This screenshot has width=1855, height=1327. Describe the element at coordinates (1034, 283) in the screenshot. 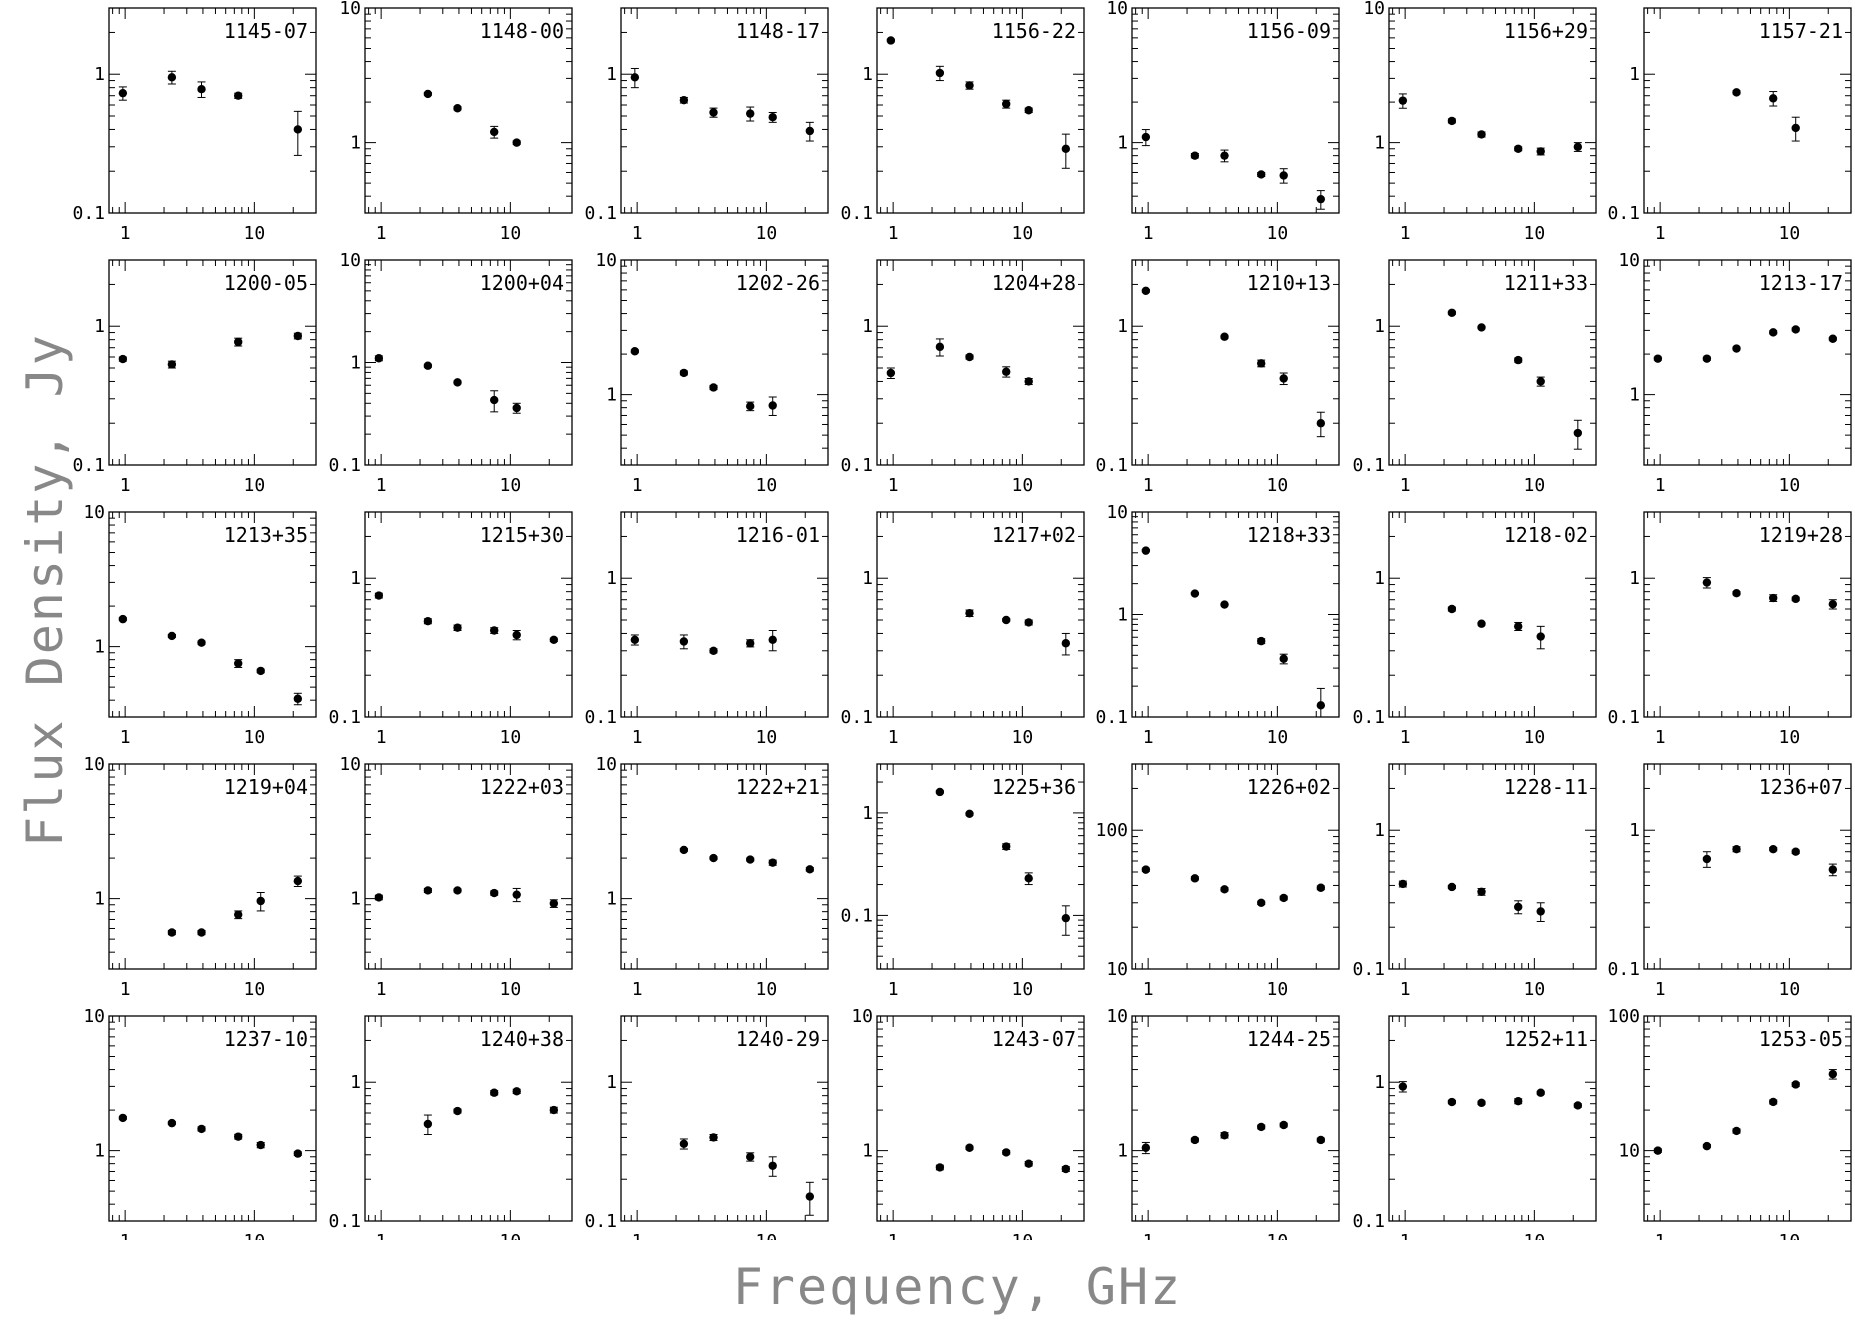

I see `panel-title: 1204+28` at that location.